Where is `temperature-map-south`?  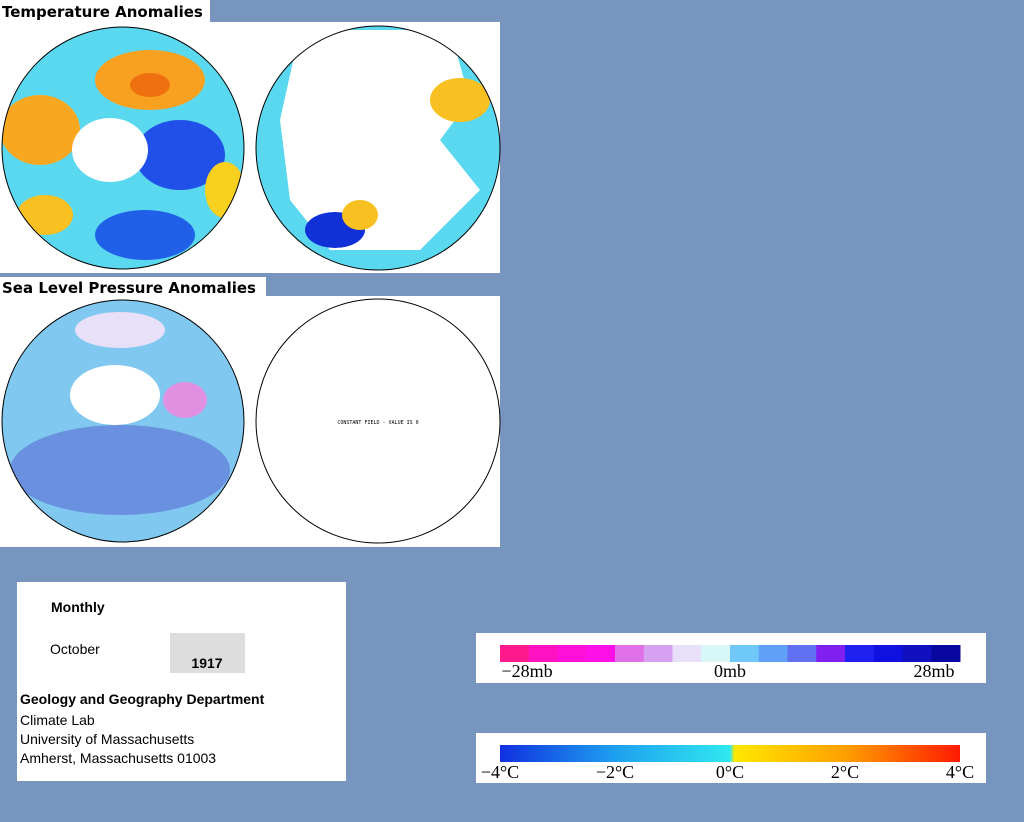
temperature-map-south is located at coordinates (378, 148).